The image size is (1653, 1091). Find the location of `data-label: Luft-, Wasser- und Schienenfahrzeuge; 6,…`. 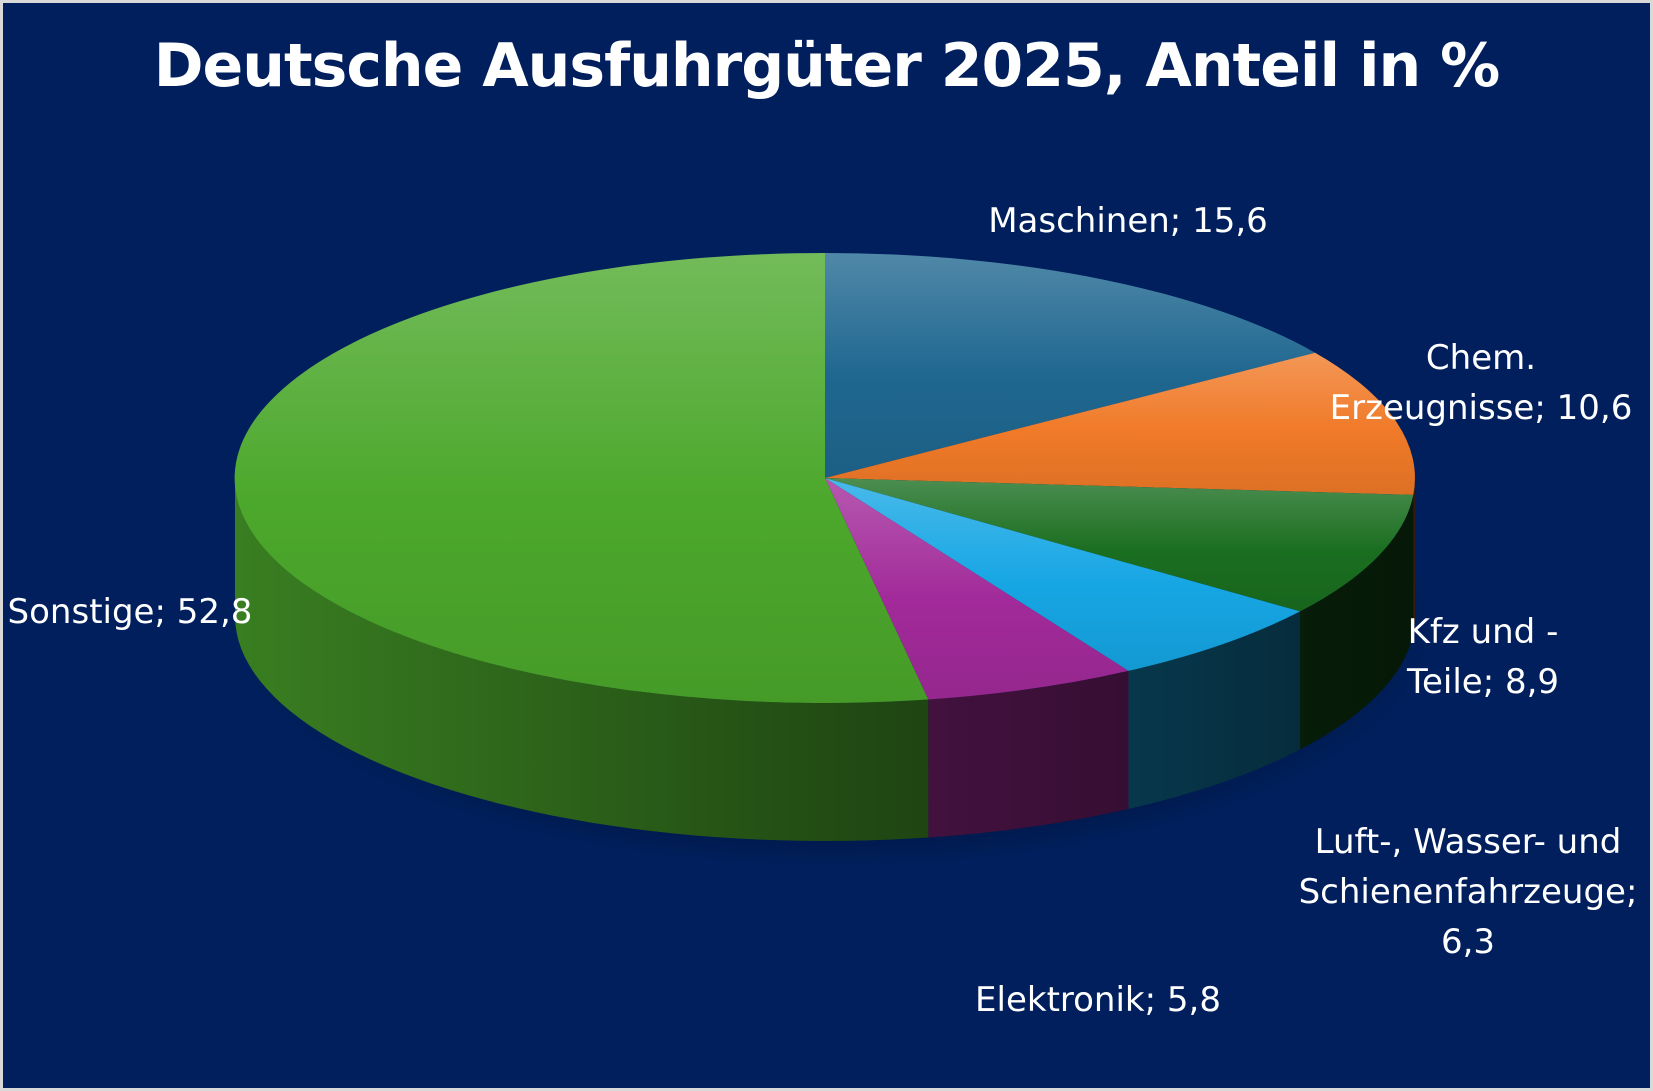

data-label: Luft-, Wasser- und Schienenfahrzeuge; 6,… is located at coordinates (1468, 892).